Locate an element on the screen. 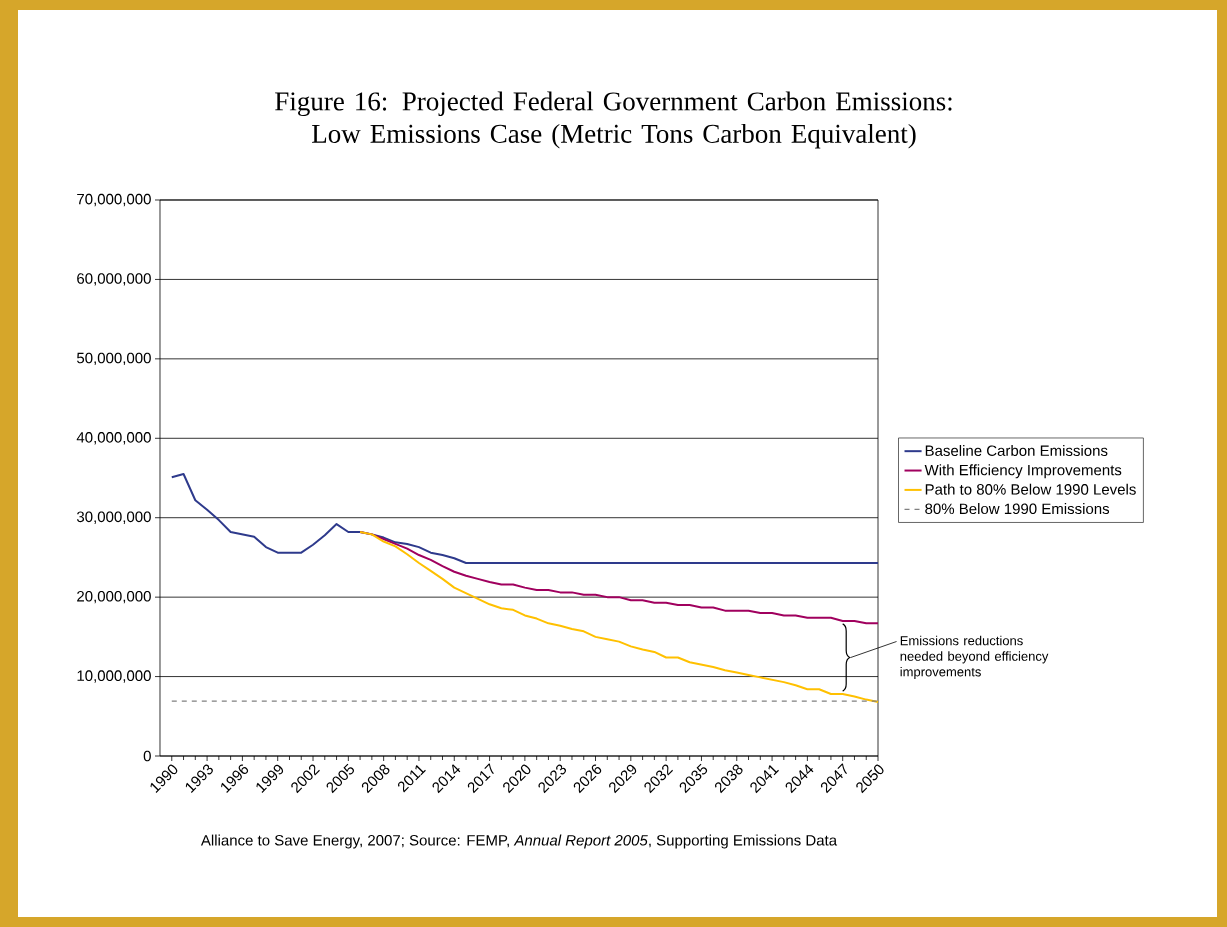  chart-title: Figure 16: Projected Federal Government Carbon Emissions: Low Emissions Case (Metric Tons Carbon Equivalent) is located at coordinates (613, 120).